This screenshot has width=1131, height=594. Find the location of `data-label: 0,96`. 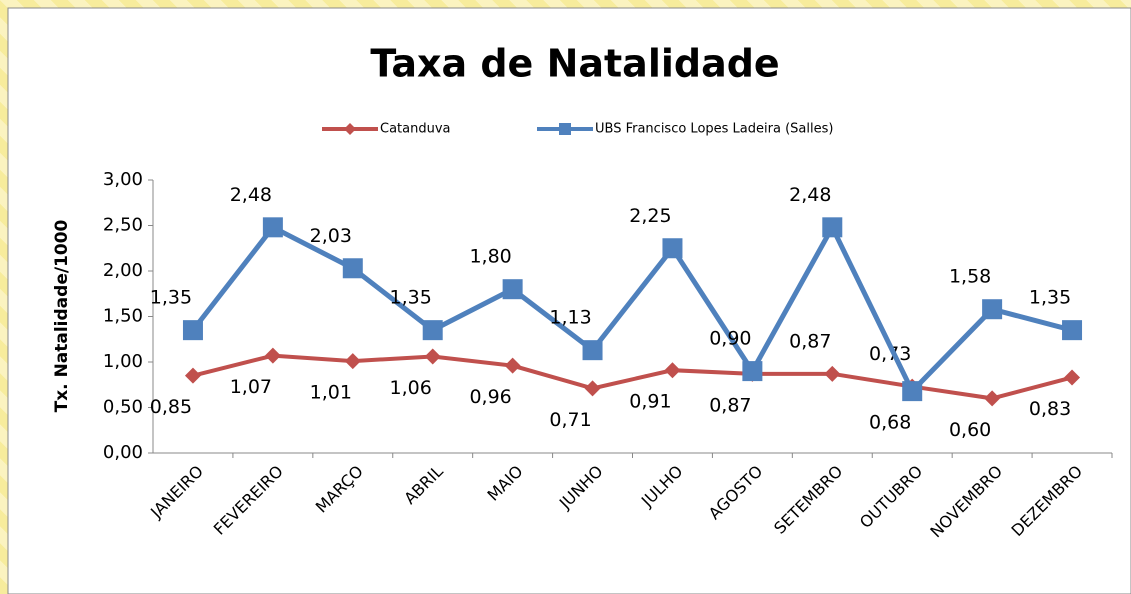

data-label: 0,96 is located at coordinates (490, 397).